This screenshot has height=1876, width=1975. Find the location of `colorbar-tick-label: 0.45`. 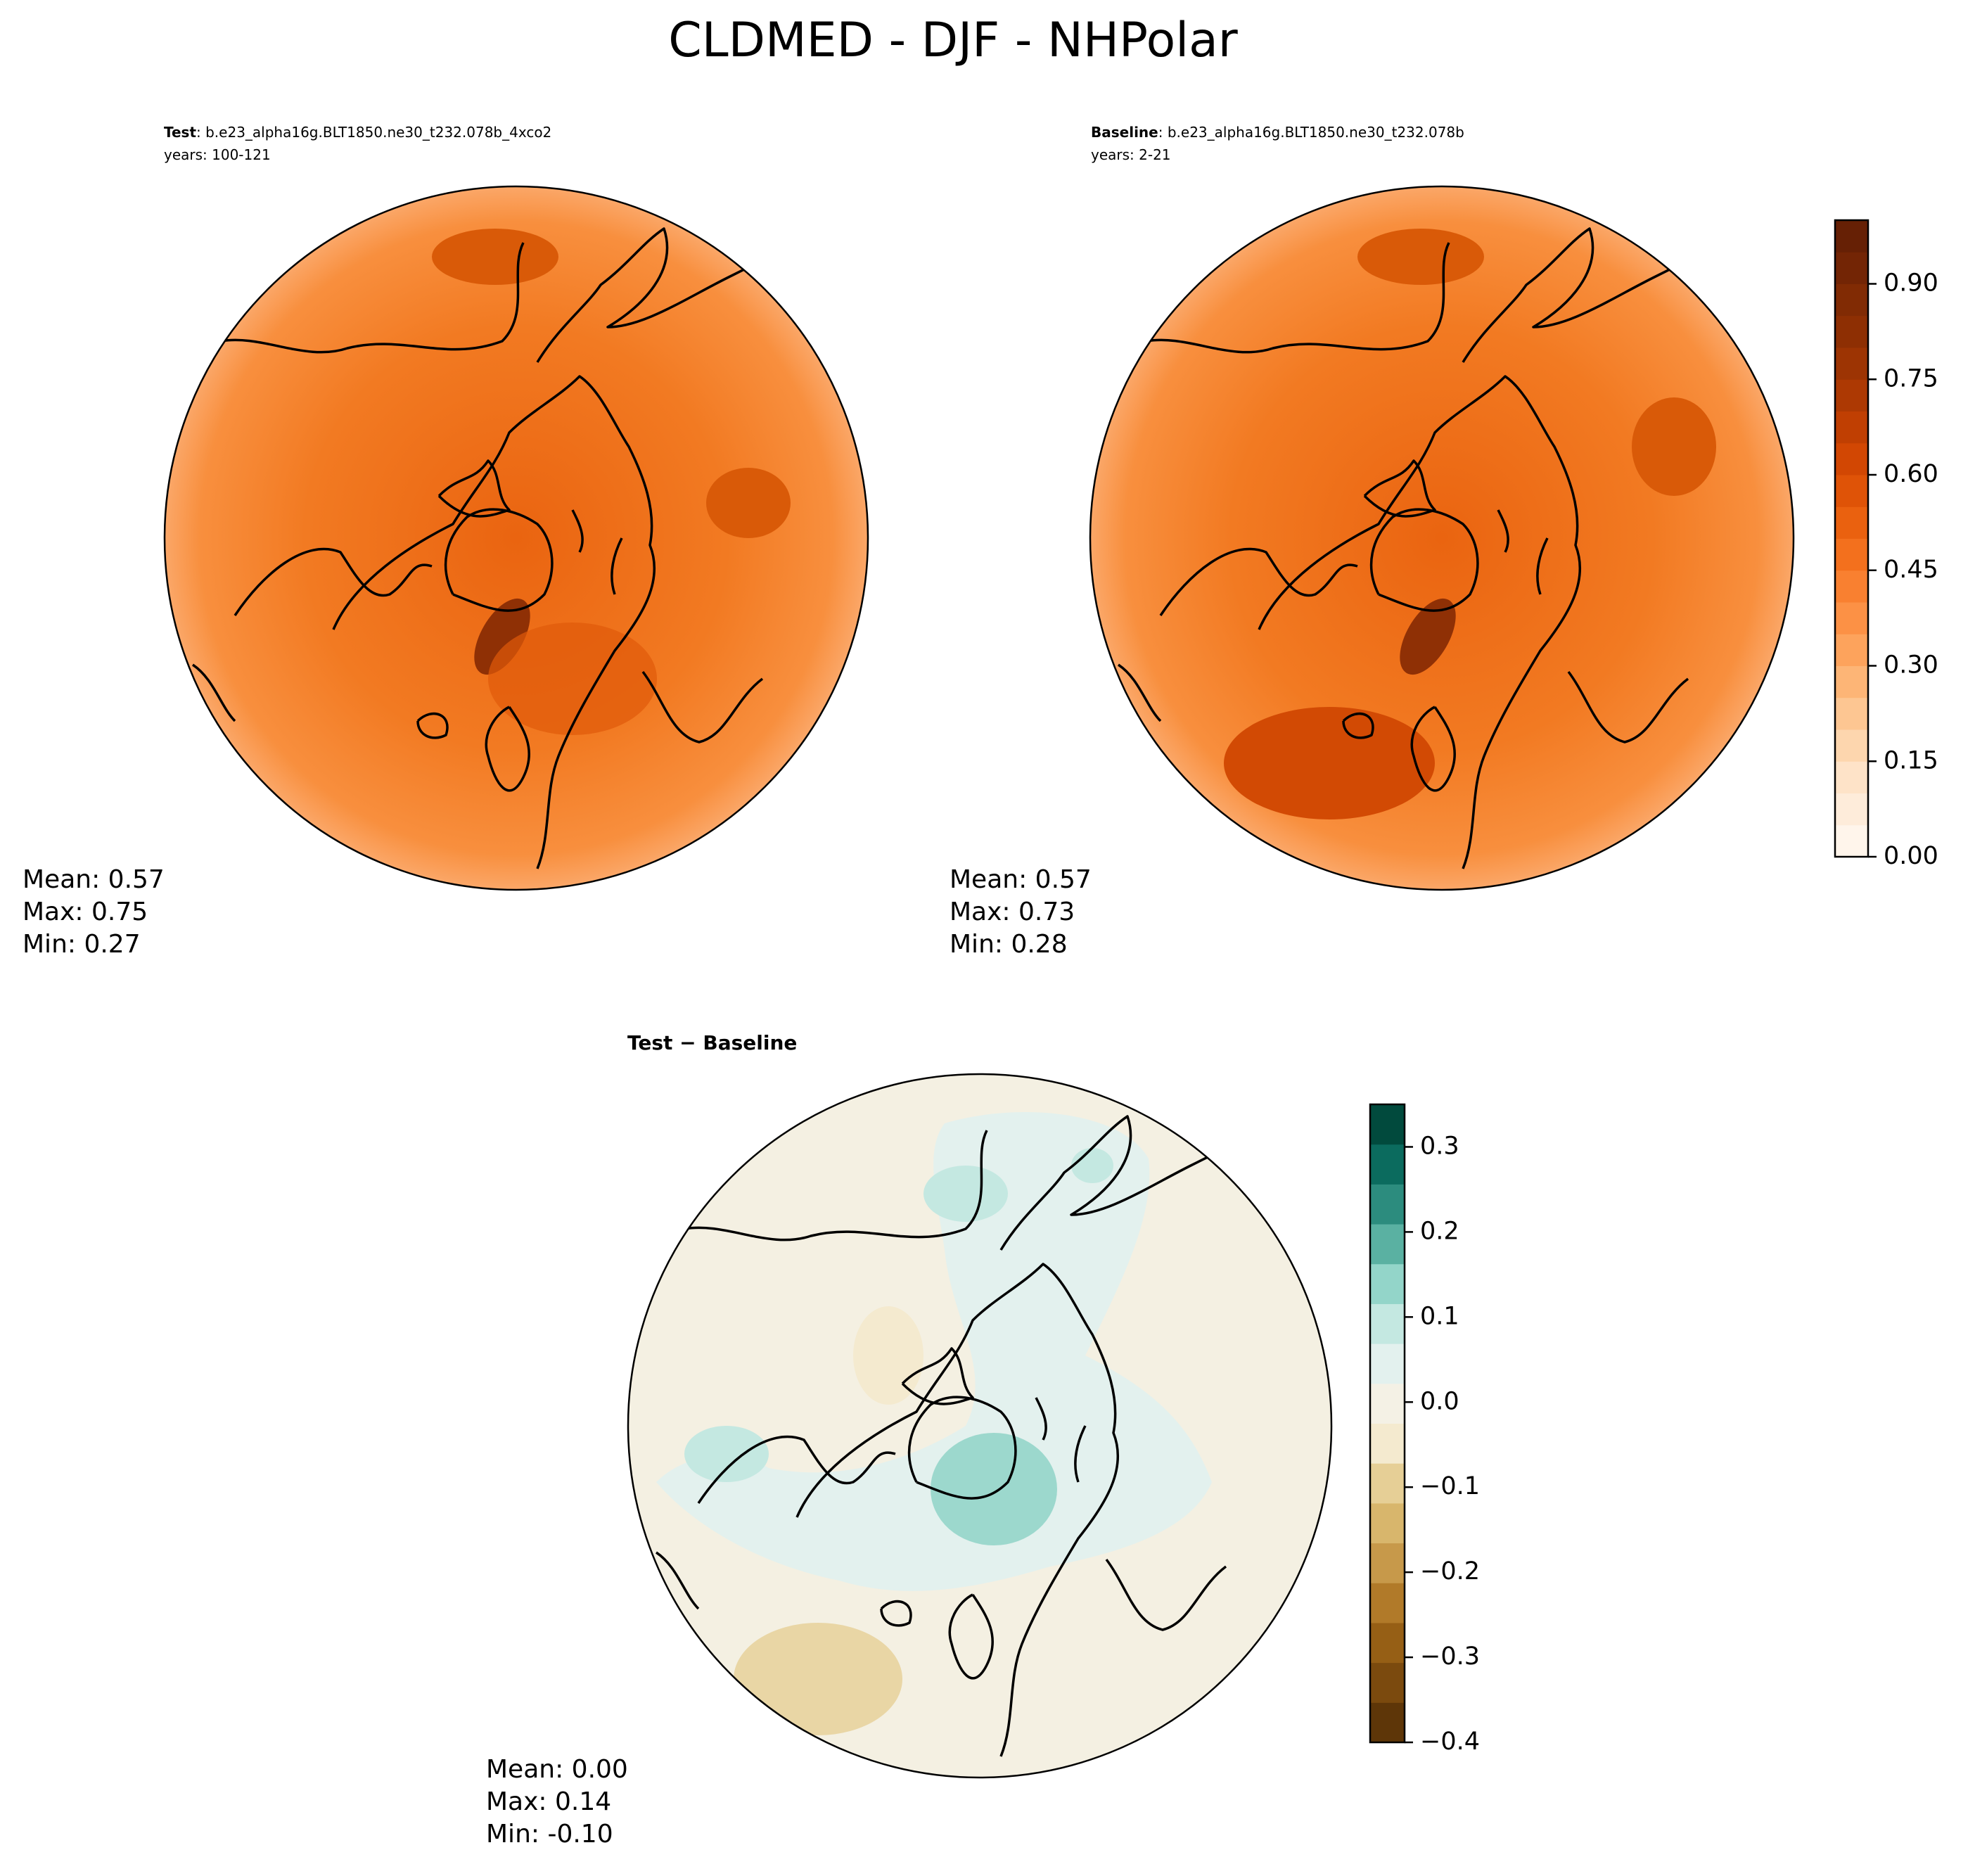

colorbar-tick-label: 0.45 is located at coordinates (1911, 570).